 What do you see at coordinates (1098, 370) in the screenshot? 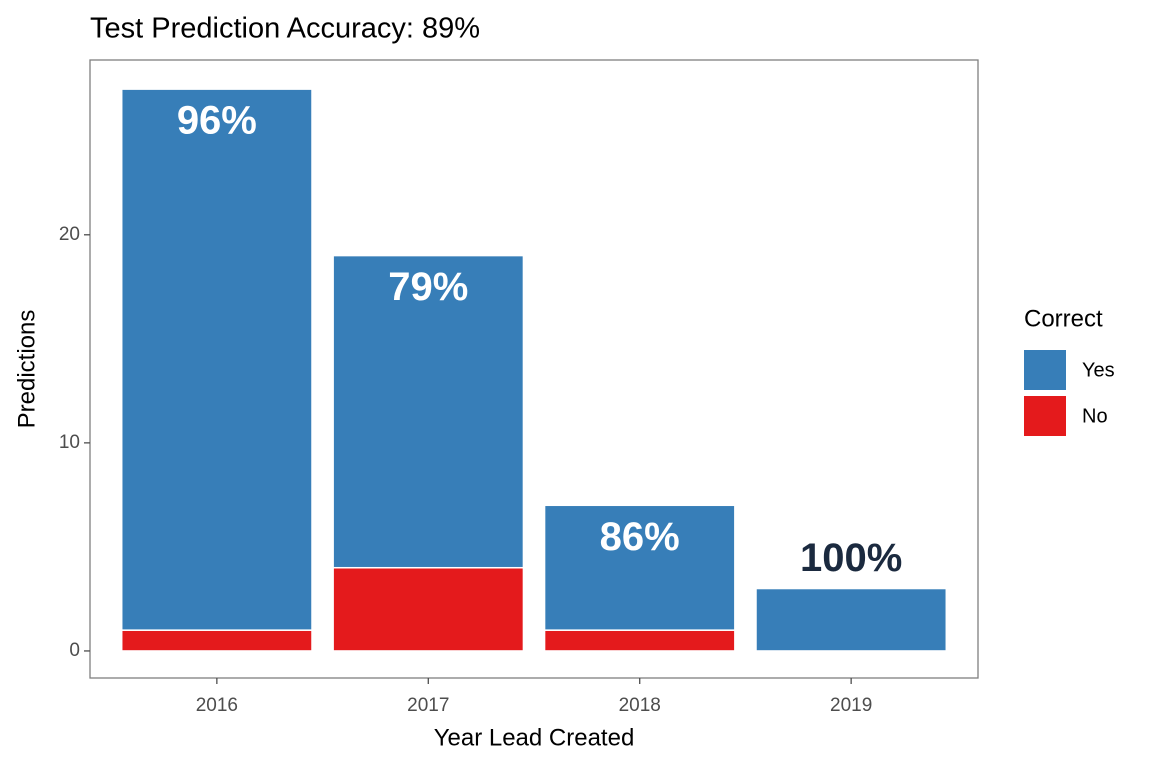
I see `legend-label: Yes` at bounding box center [1098, 370].